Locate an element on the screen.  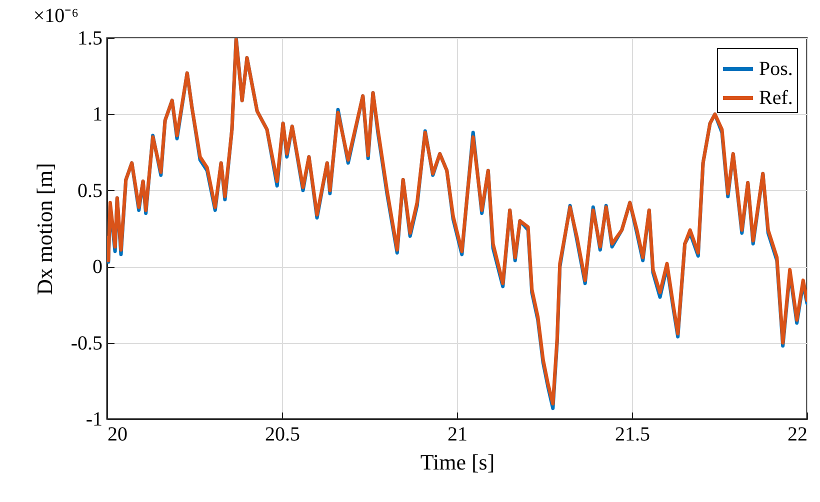
y-tick-label: 1 is located at coordinates (97, 115).